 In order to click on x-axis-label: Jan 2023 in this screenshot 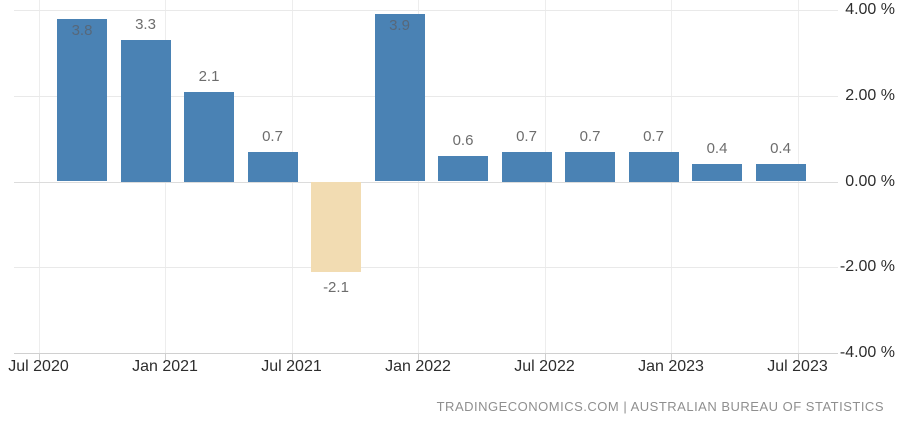, I will do `click(671, 366)`.